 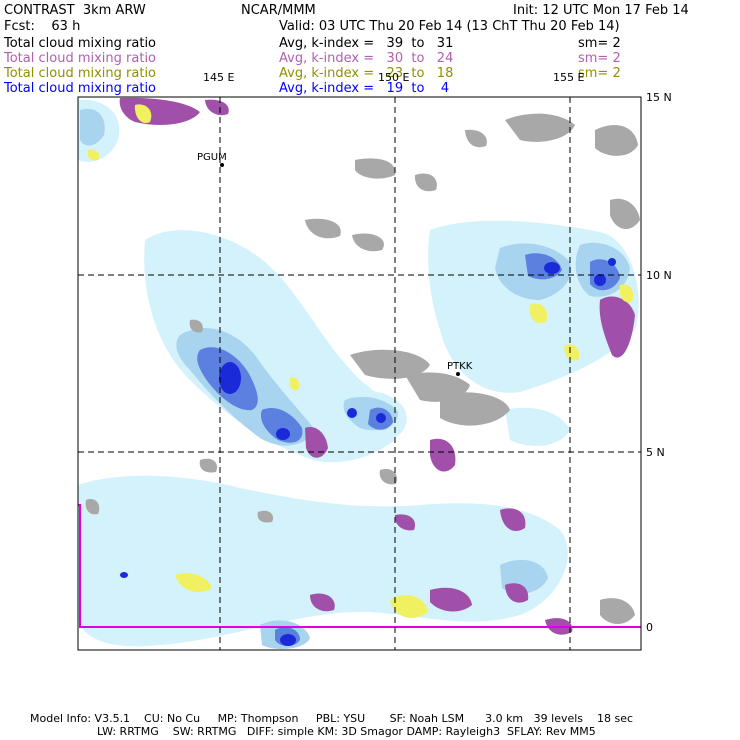 What do you see at coordinates (366, 58) in the screenshot?
I see `legend-stat-2: Avg, k-index = 30 to 24` at bounding box center [366, 58].